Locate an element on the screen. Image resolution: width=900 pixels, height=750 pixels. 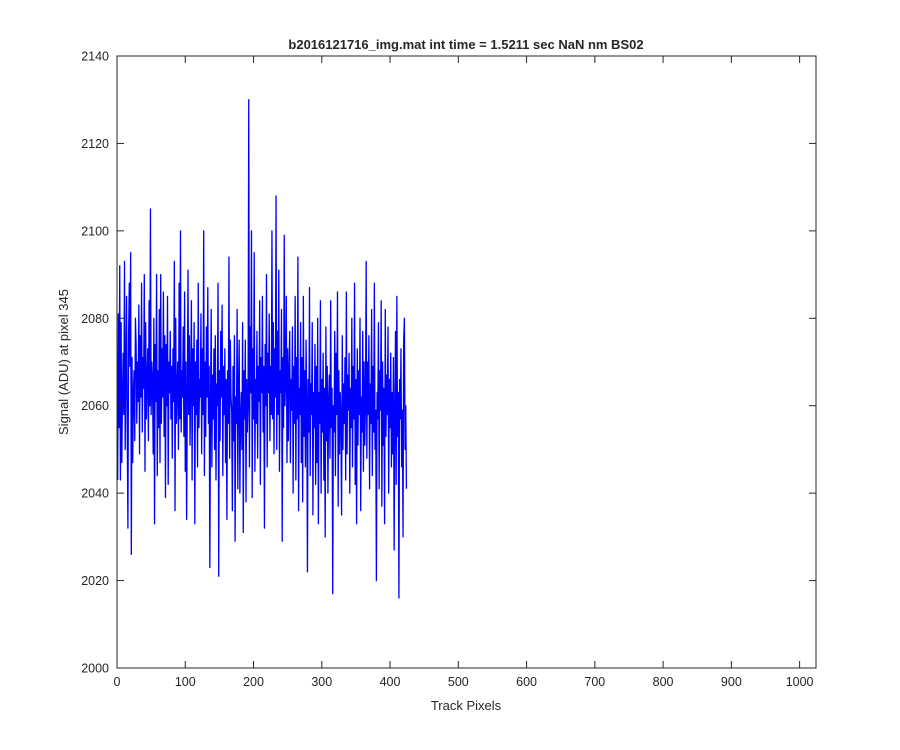
x-tick-label: 400 is located at coordinates (390, 682).